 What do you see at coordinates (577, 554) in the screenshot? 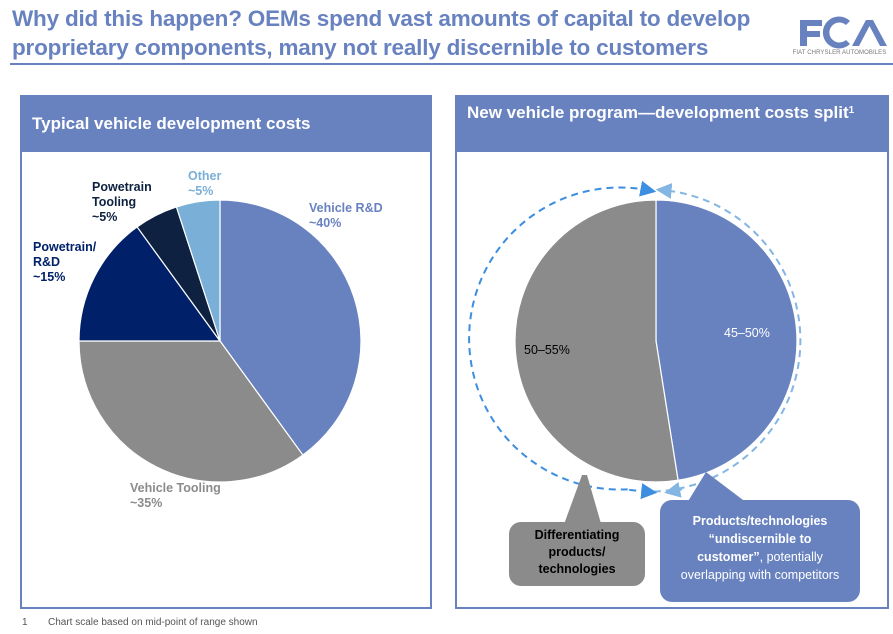
I see `callout-differentiating: Differentiating products/ technologies` at bounding box center [577, 554].